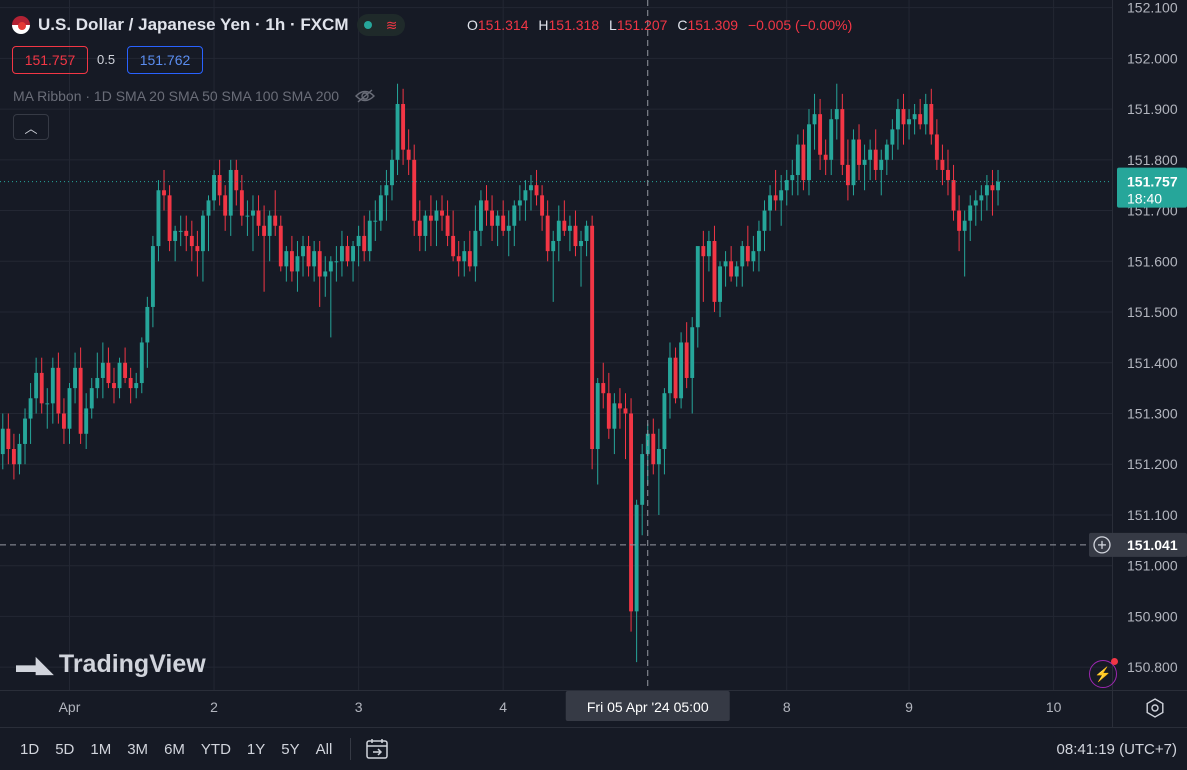  What do you see at coordinates (111, 664) in the screenshot?
I see `tradingview-logo: ▬◣ TradingView` at bounding box center [111, 664].